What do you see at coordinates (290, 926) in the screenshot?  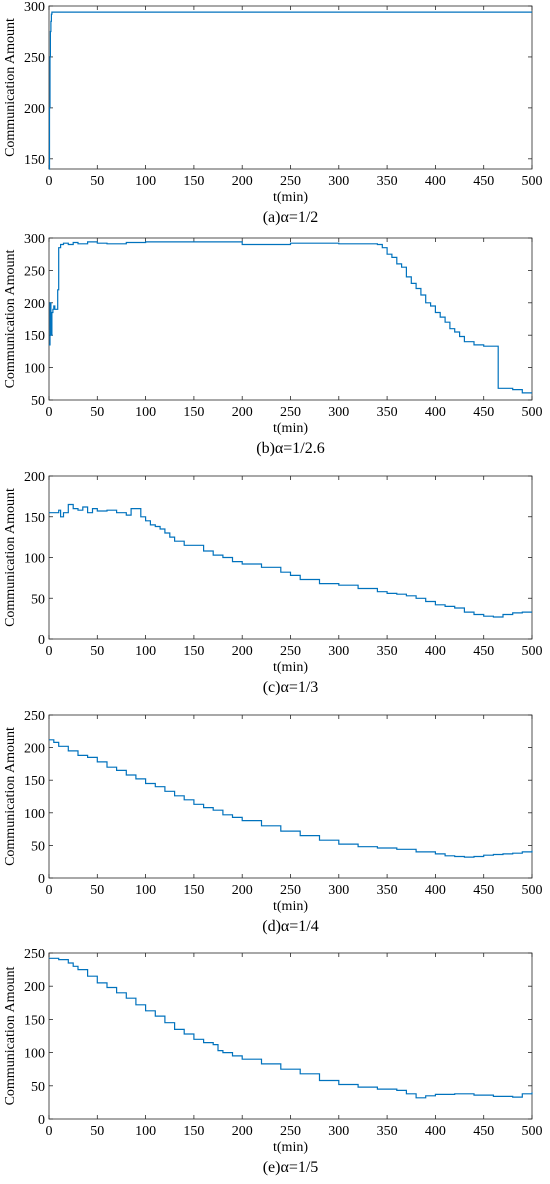 I see `chart-caption: (d)α=1/4` at bounding box center [290, 926].